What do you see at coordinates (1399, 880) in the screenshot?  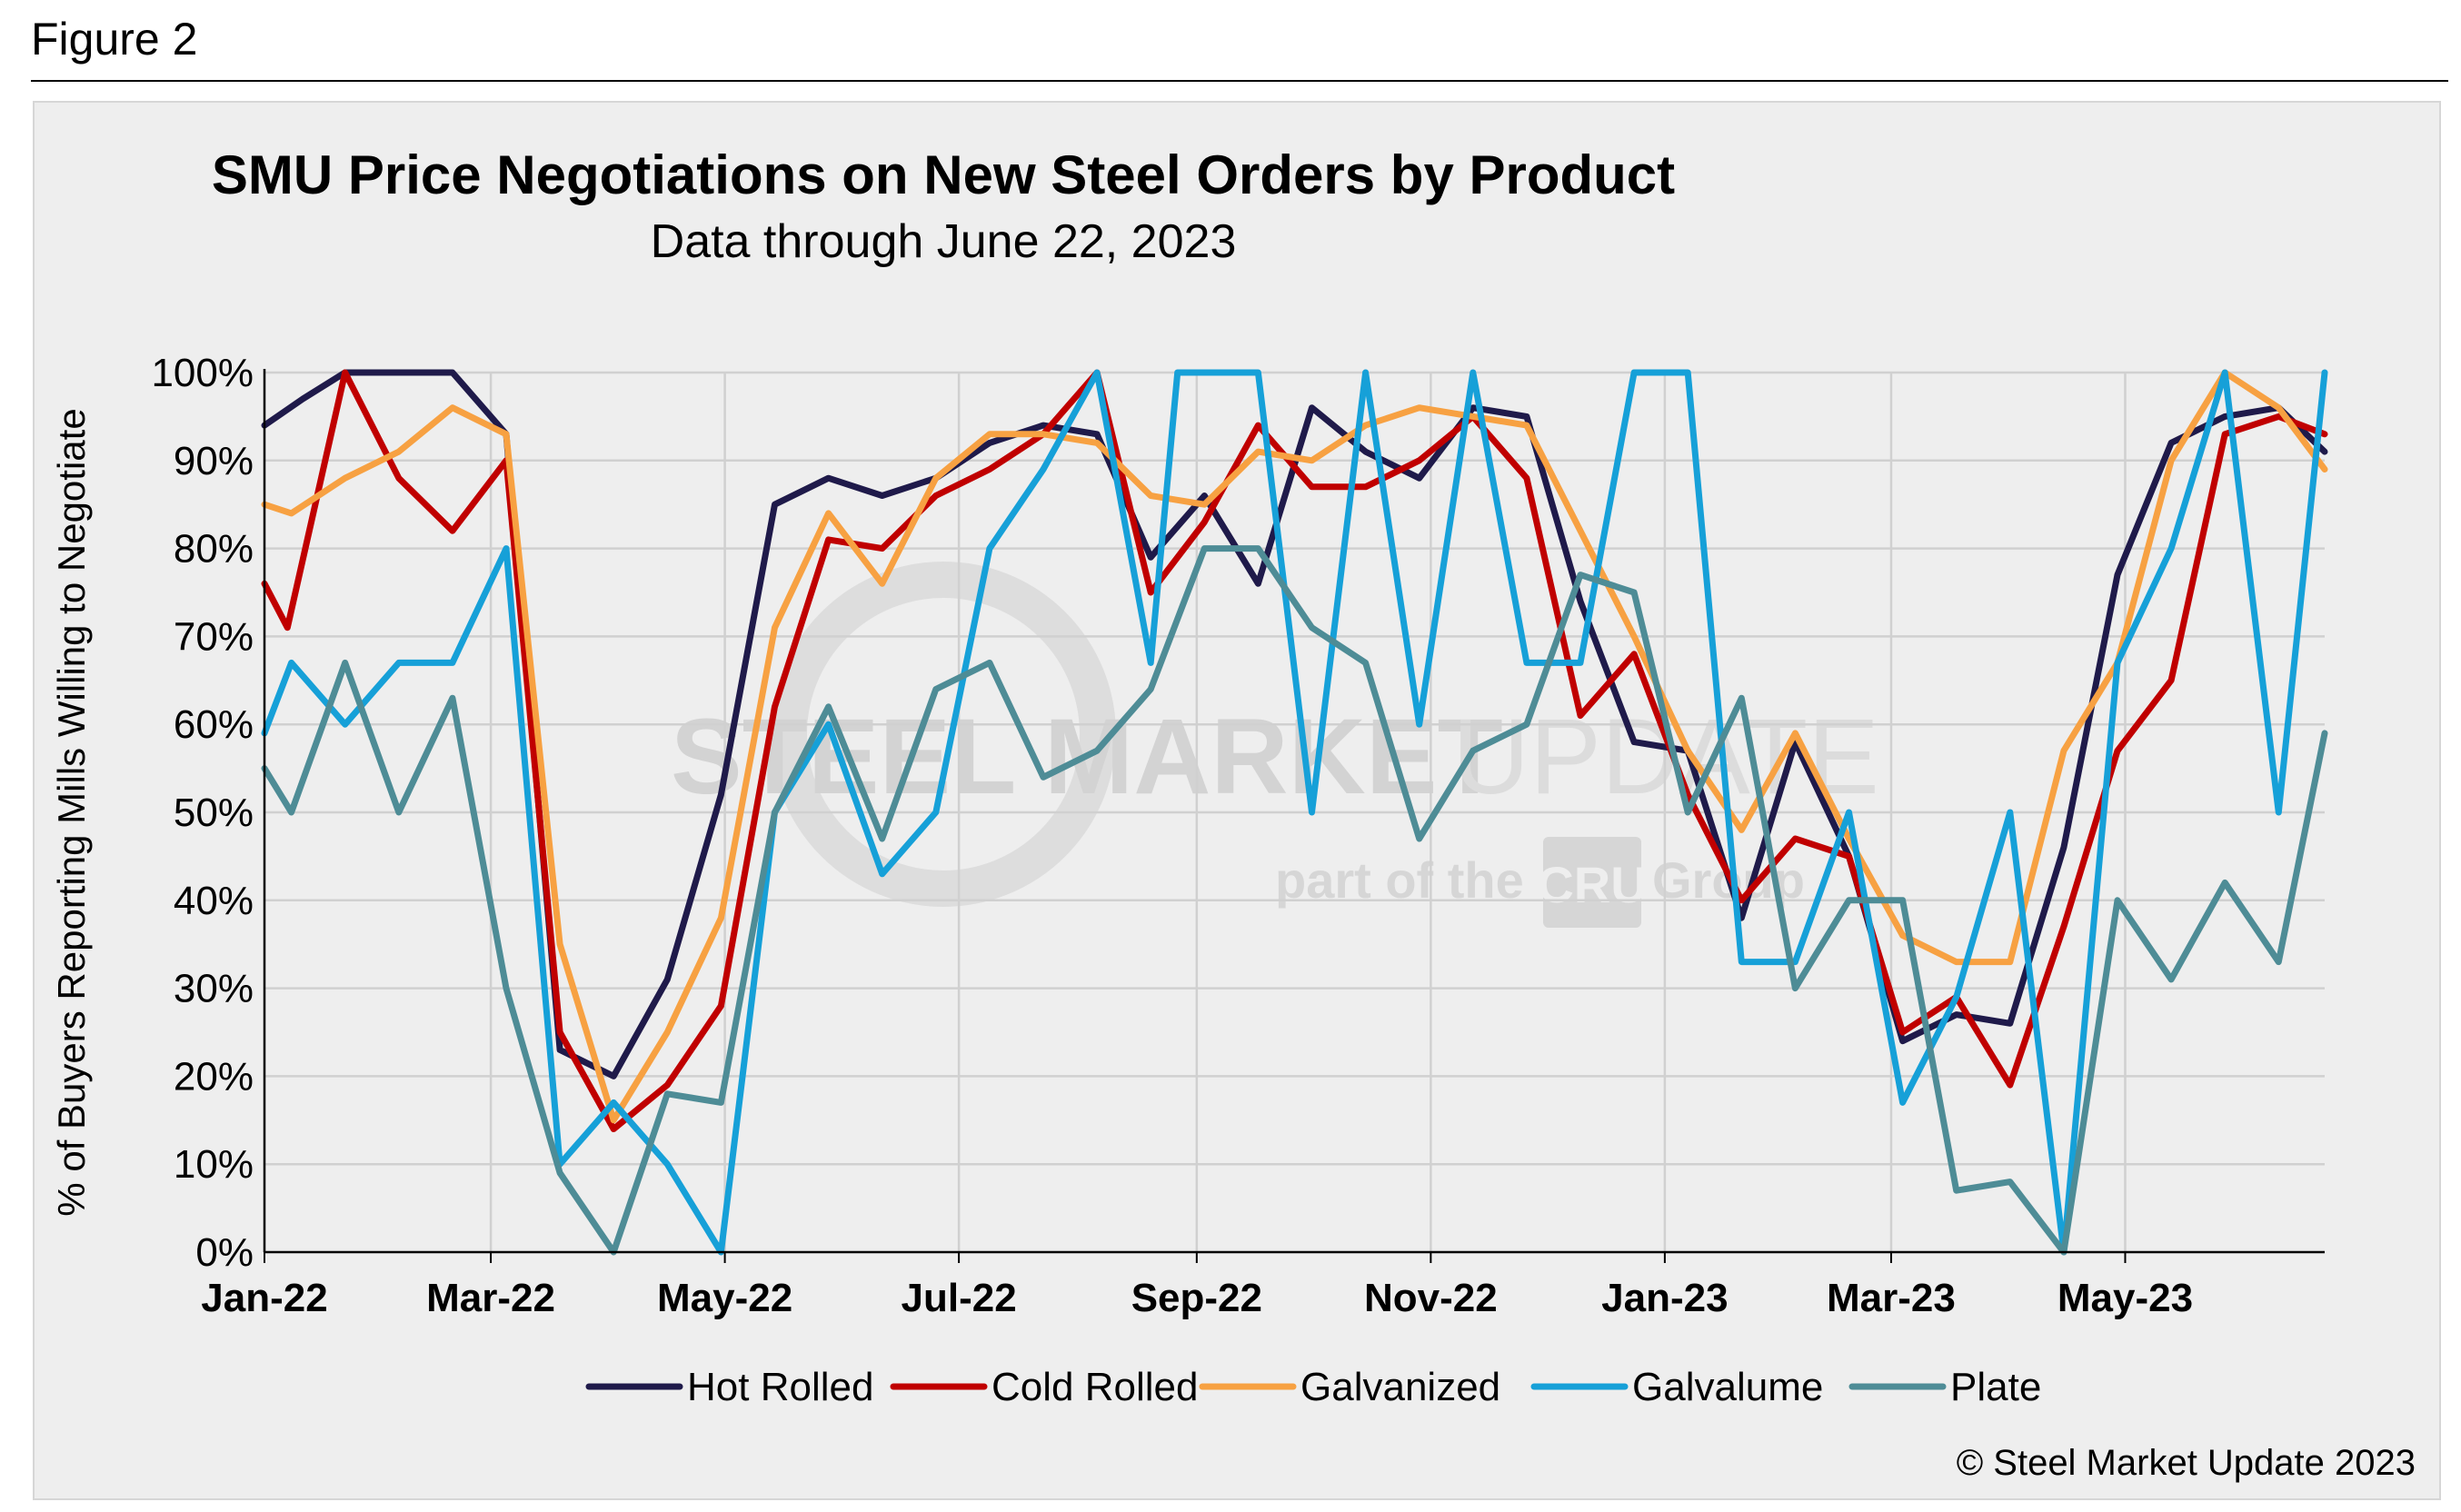 I see `watermark-line2-left: part of the` at bounding box center [1399, 880].